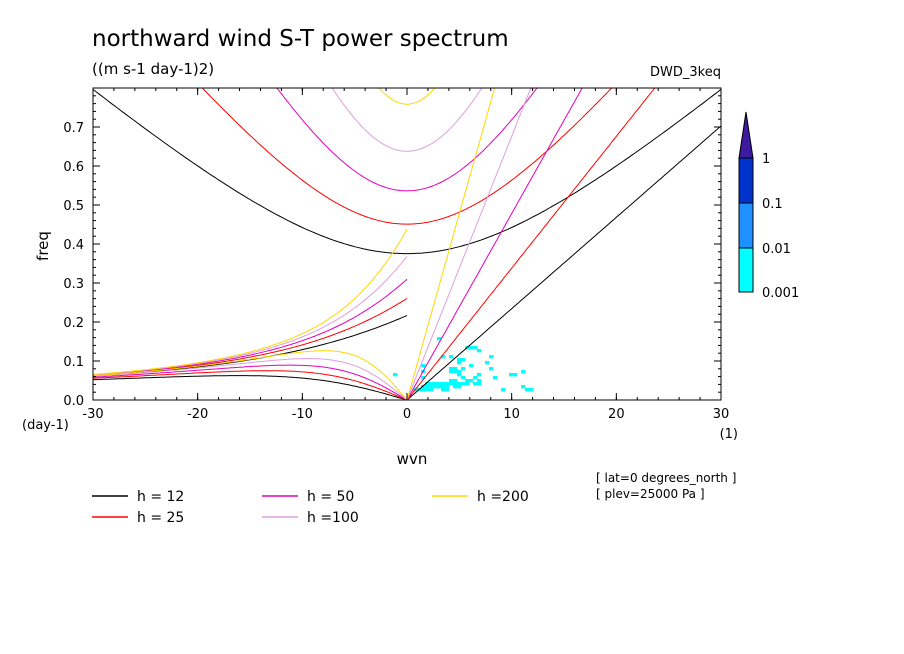  Describe the element at coordinates (92, 414) in the screenshot. I see `x-tick-label: -30` at that location.